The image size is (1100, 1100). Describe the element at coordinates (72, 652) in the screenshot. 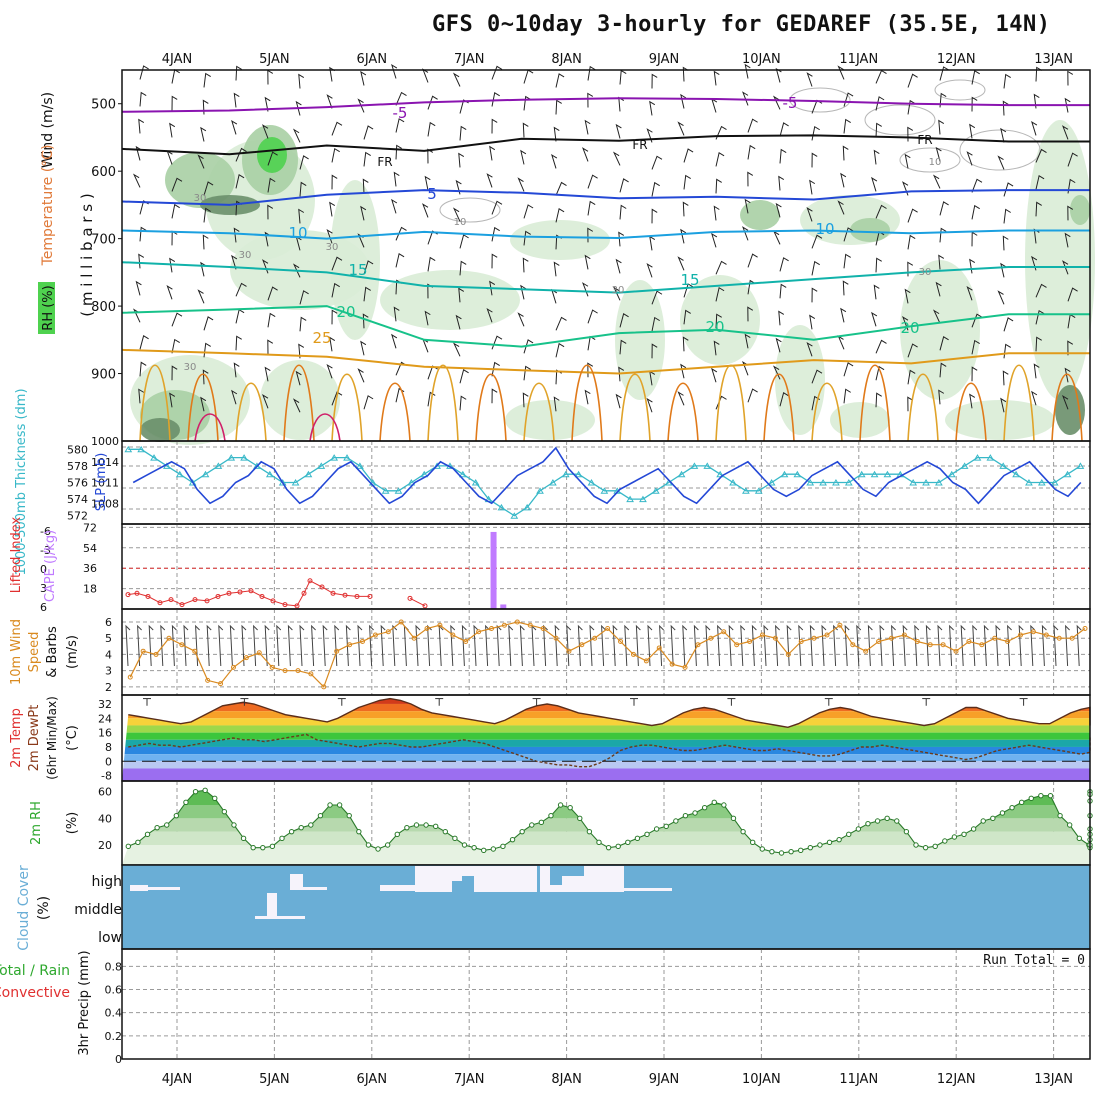

I see `wind10m-ylabel-4: (m/s)` at that location.